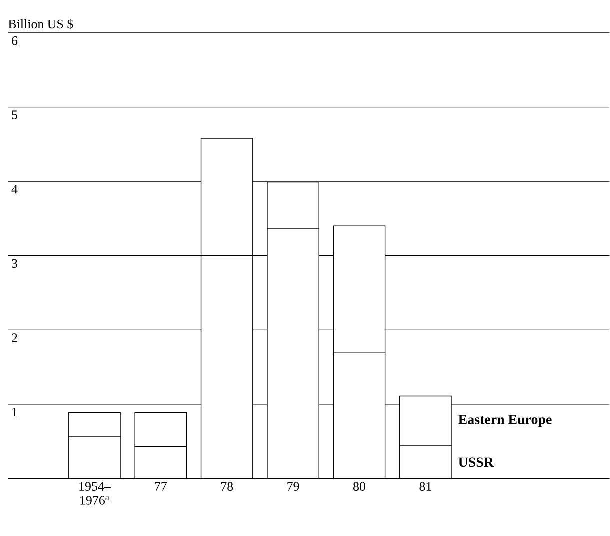 The width and height of the screenshot is (610, 536). Describe the element at coordinates (426, 487) in the screenshot. I see `x-tick-label: 81` at that location.